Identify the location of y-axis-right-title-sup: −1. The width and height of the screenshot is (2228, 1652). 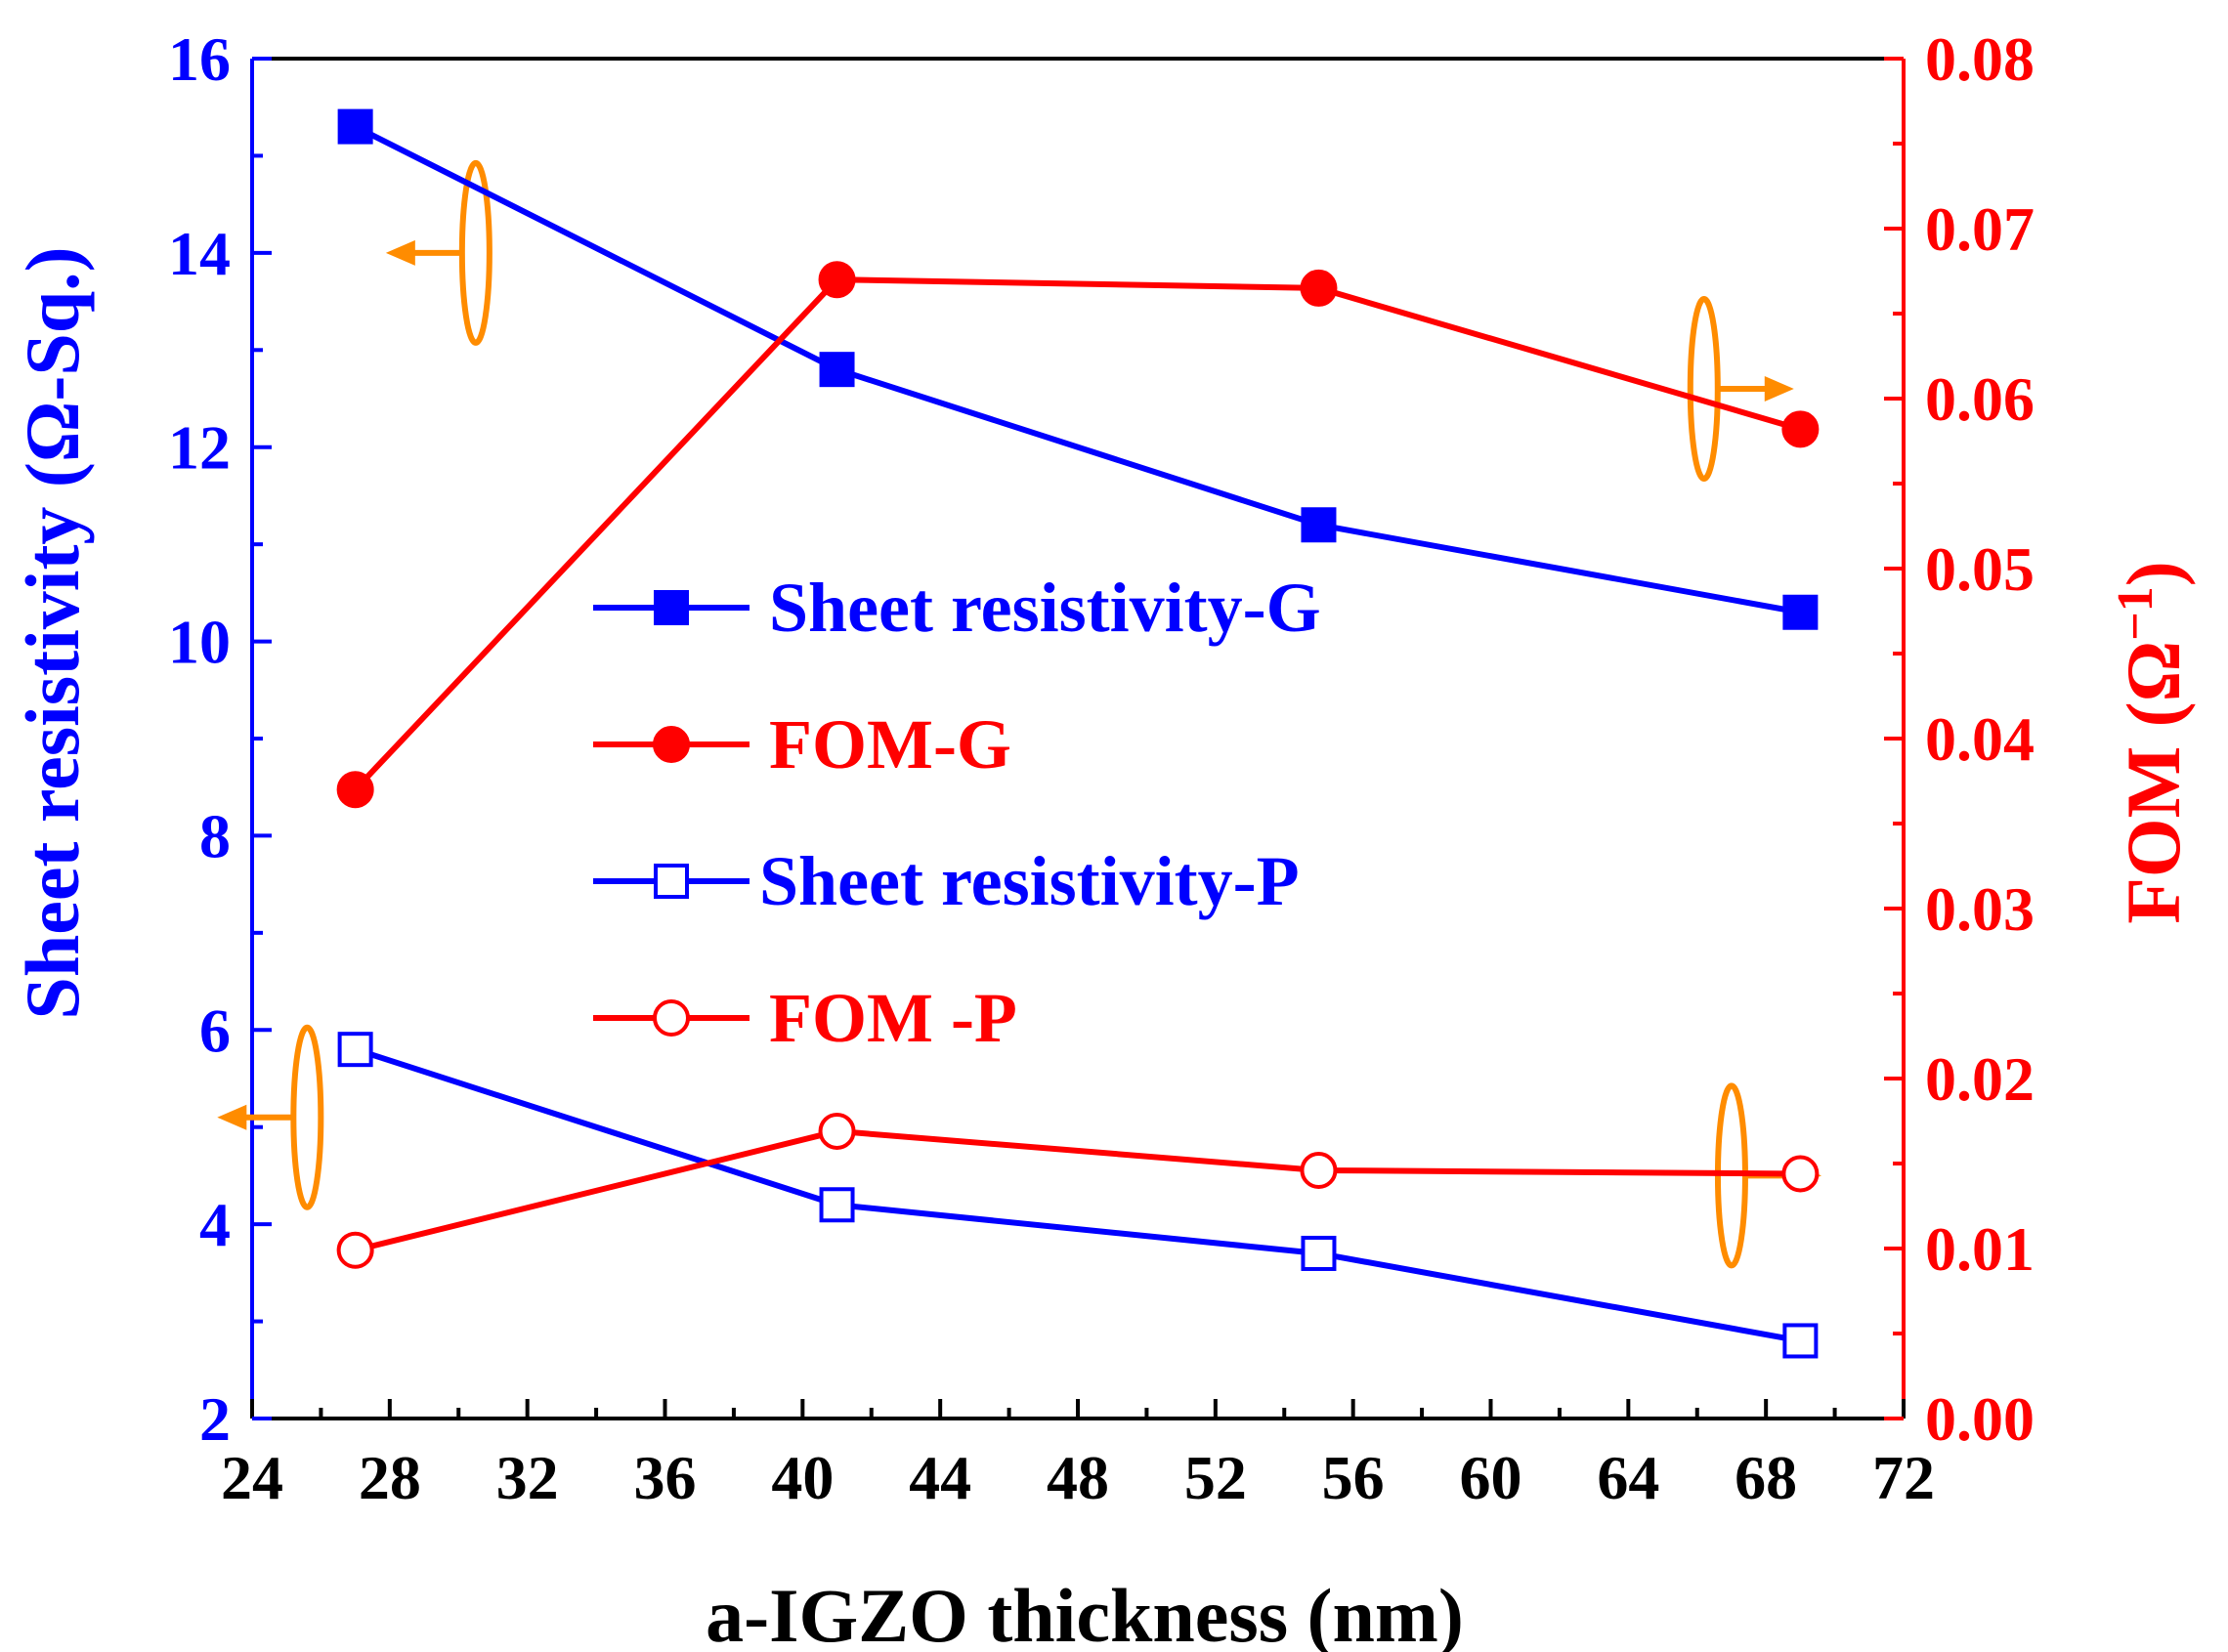
(2136, 613).